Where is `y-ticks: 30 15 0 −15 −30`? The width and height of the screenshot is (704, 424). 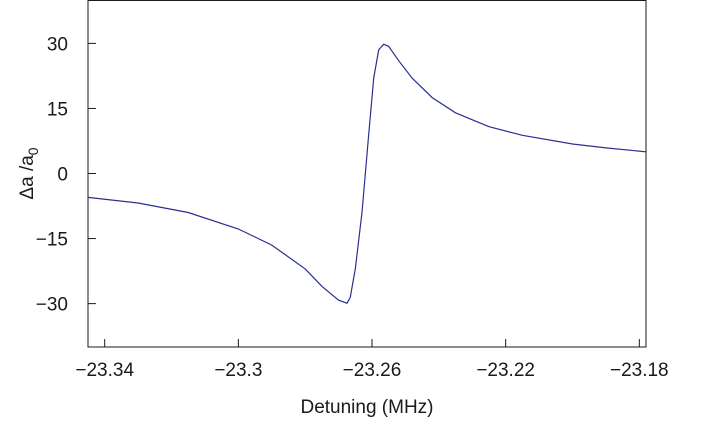
y-ticks: 30 15 0 −15 −30 is located at coordinates (66, 175).